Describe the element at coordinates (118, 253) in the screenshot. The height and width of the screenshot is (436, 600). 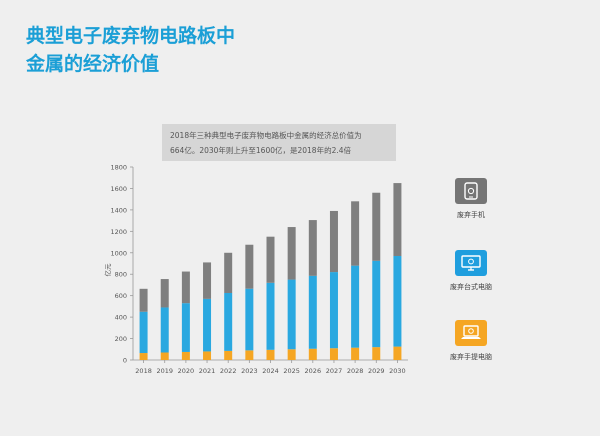
I see `y-tick-label: 1000` at that location.